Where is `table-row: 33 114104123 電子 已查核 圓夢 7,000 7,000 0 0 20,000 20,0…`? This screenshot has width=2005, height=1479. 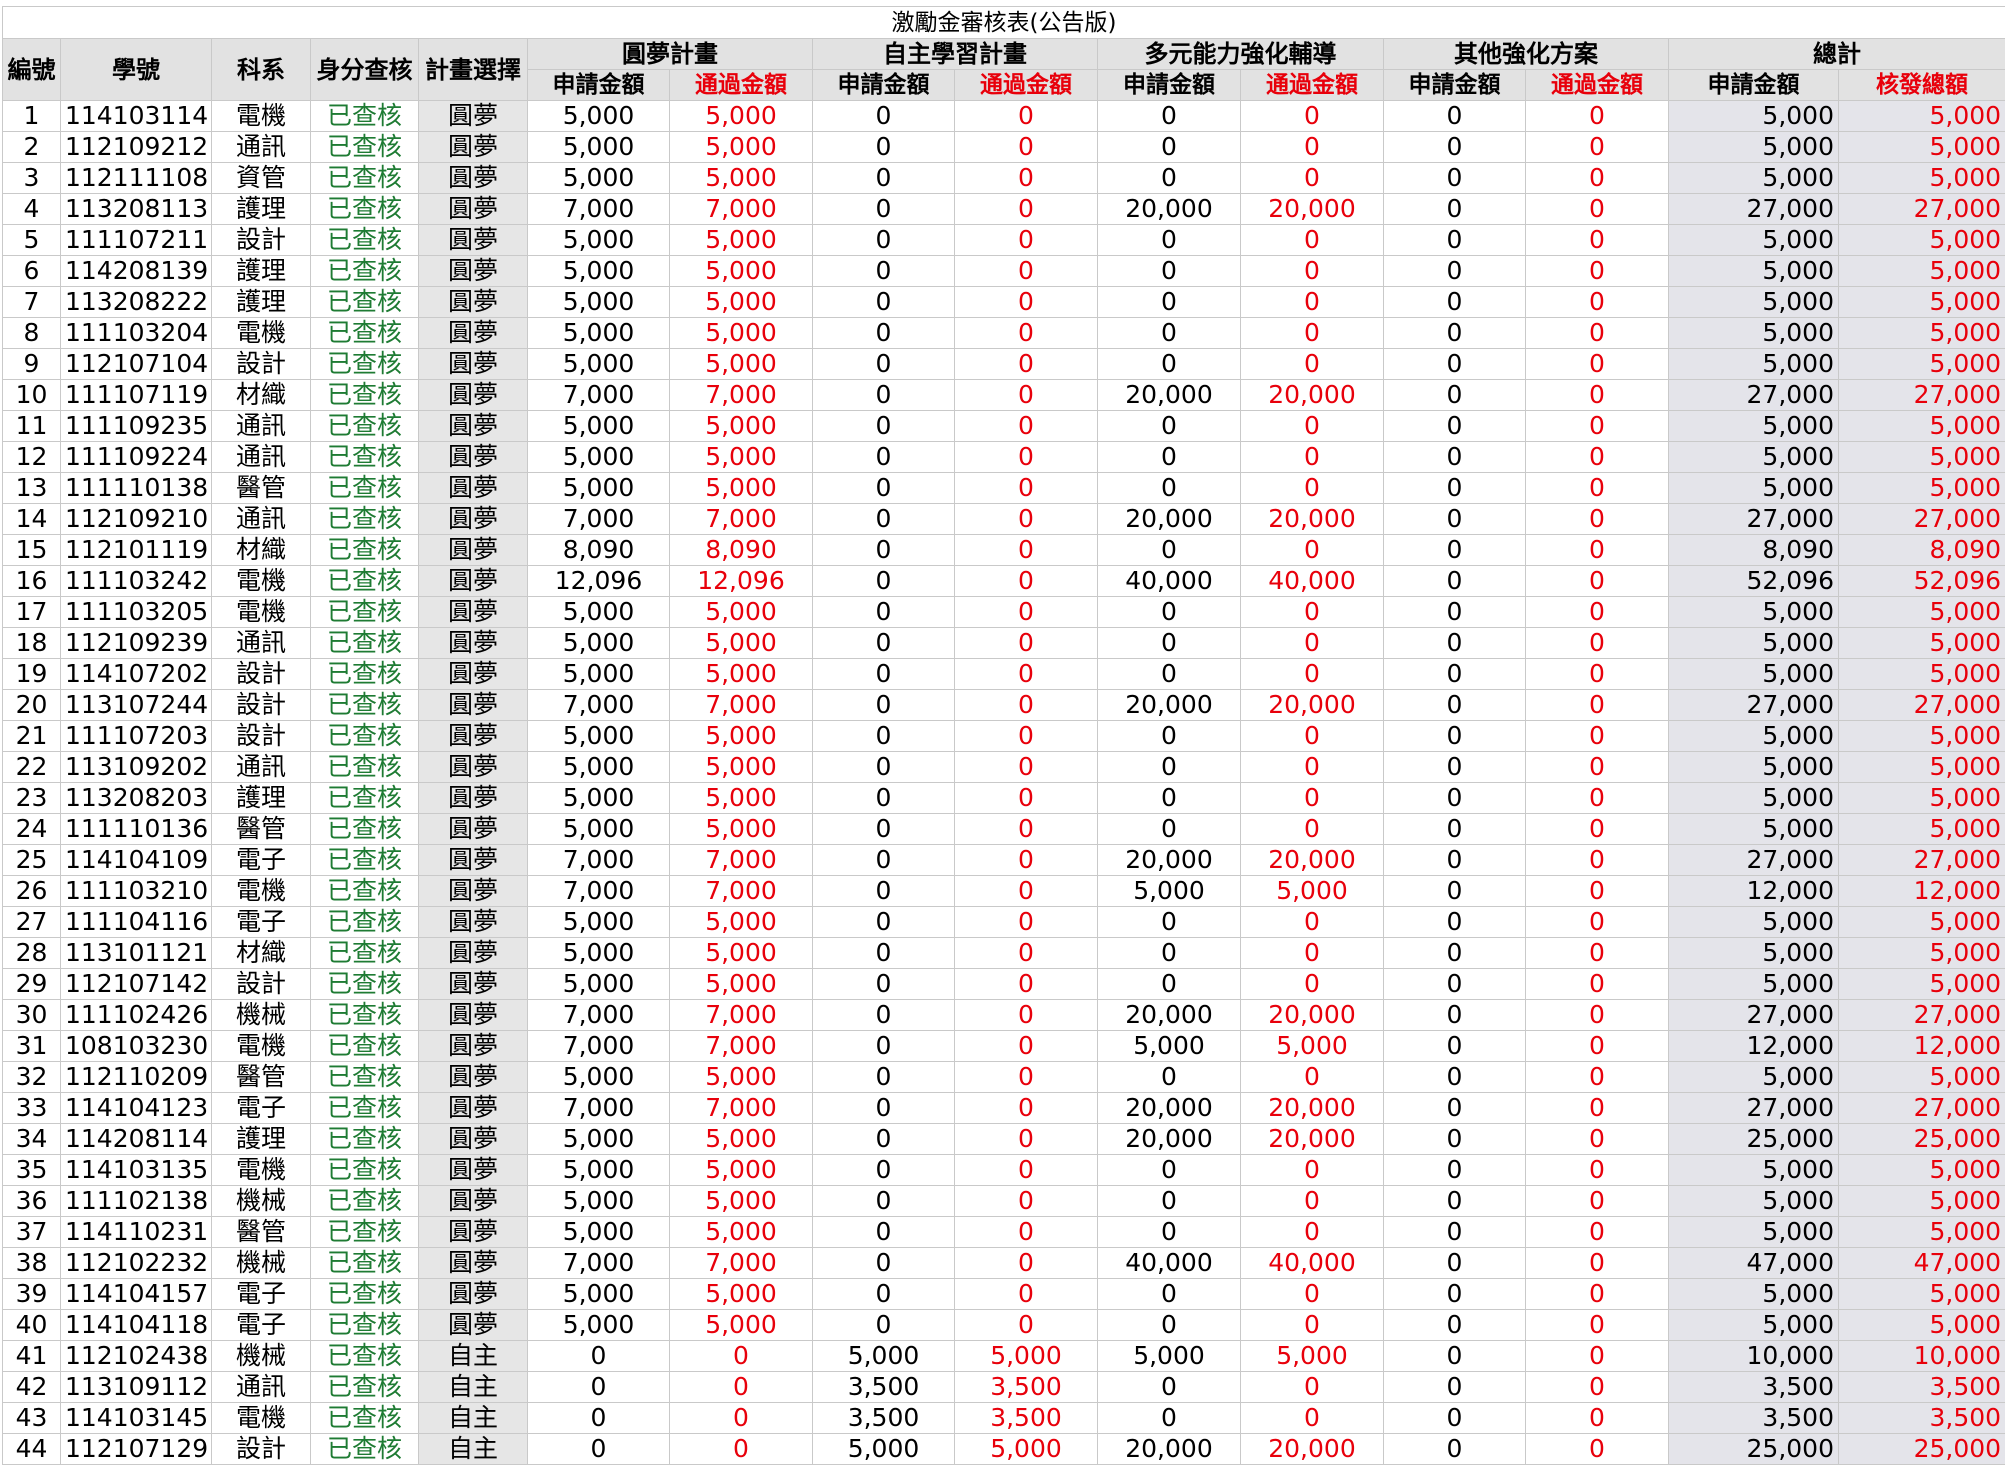
table-row: 33 114104123 電子 已查核 圓夢 7,000 7,000 0 0 20,000 20,0… is located at coordinates (1003, 1108).